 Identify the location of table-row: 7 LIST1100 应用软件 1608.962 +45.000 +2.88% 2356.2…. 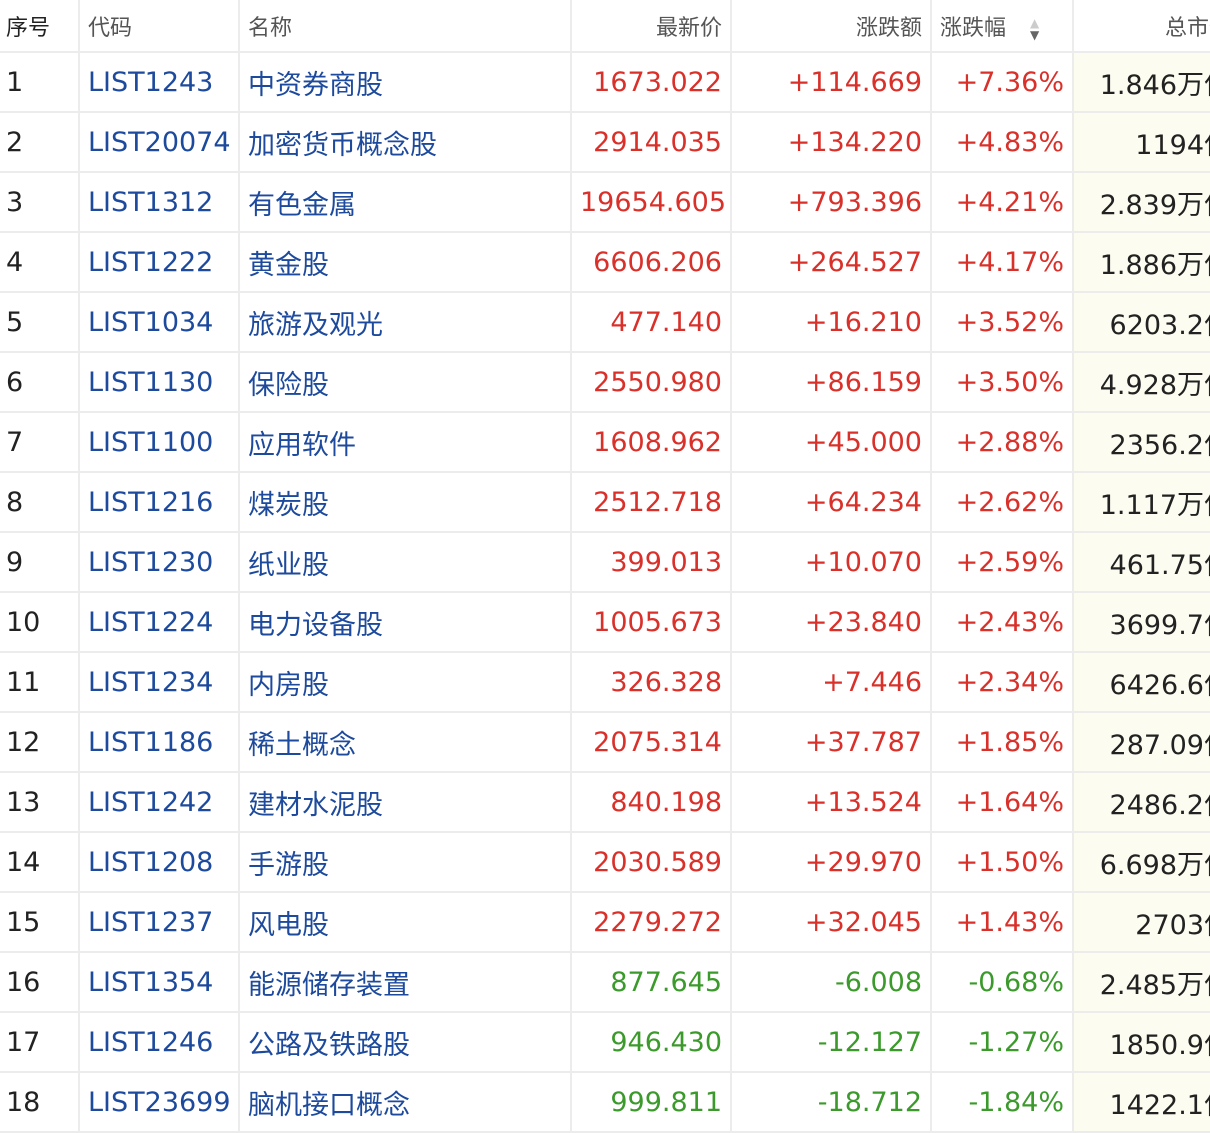
(605, 442).